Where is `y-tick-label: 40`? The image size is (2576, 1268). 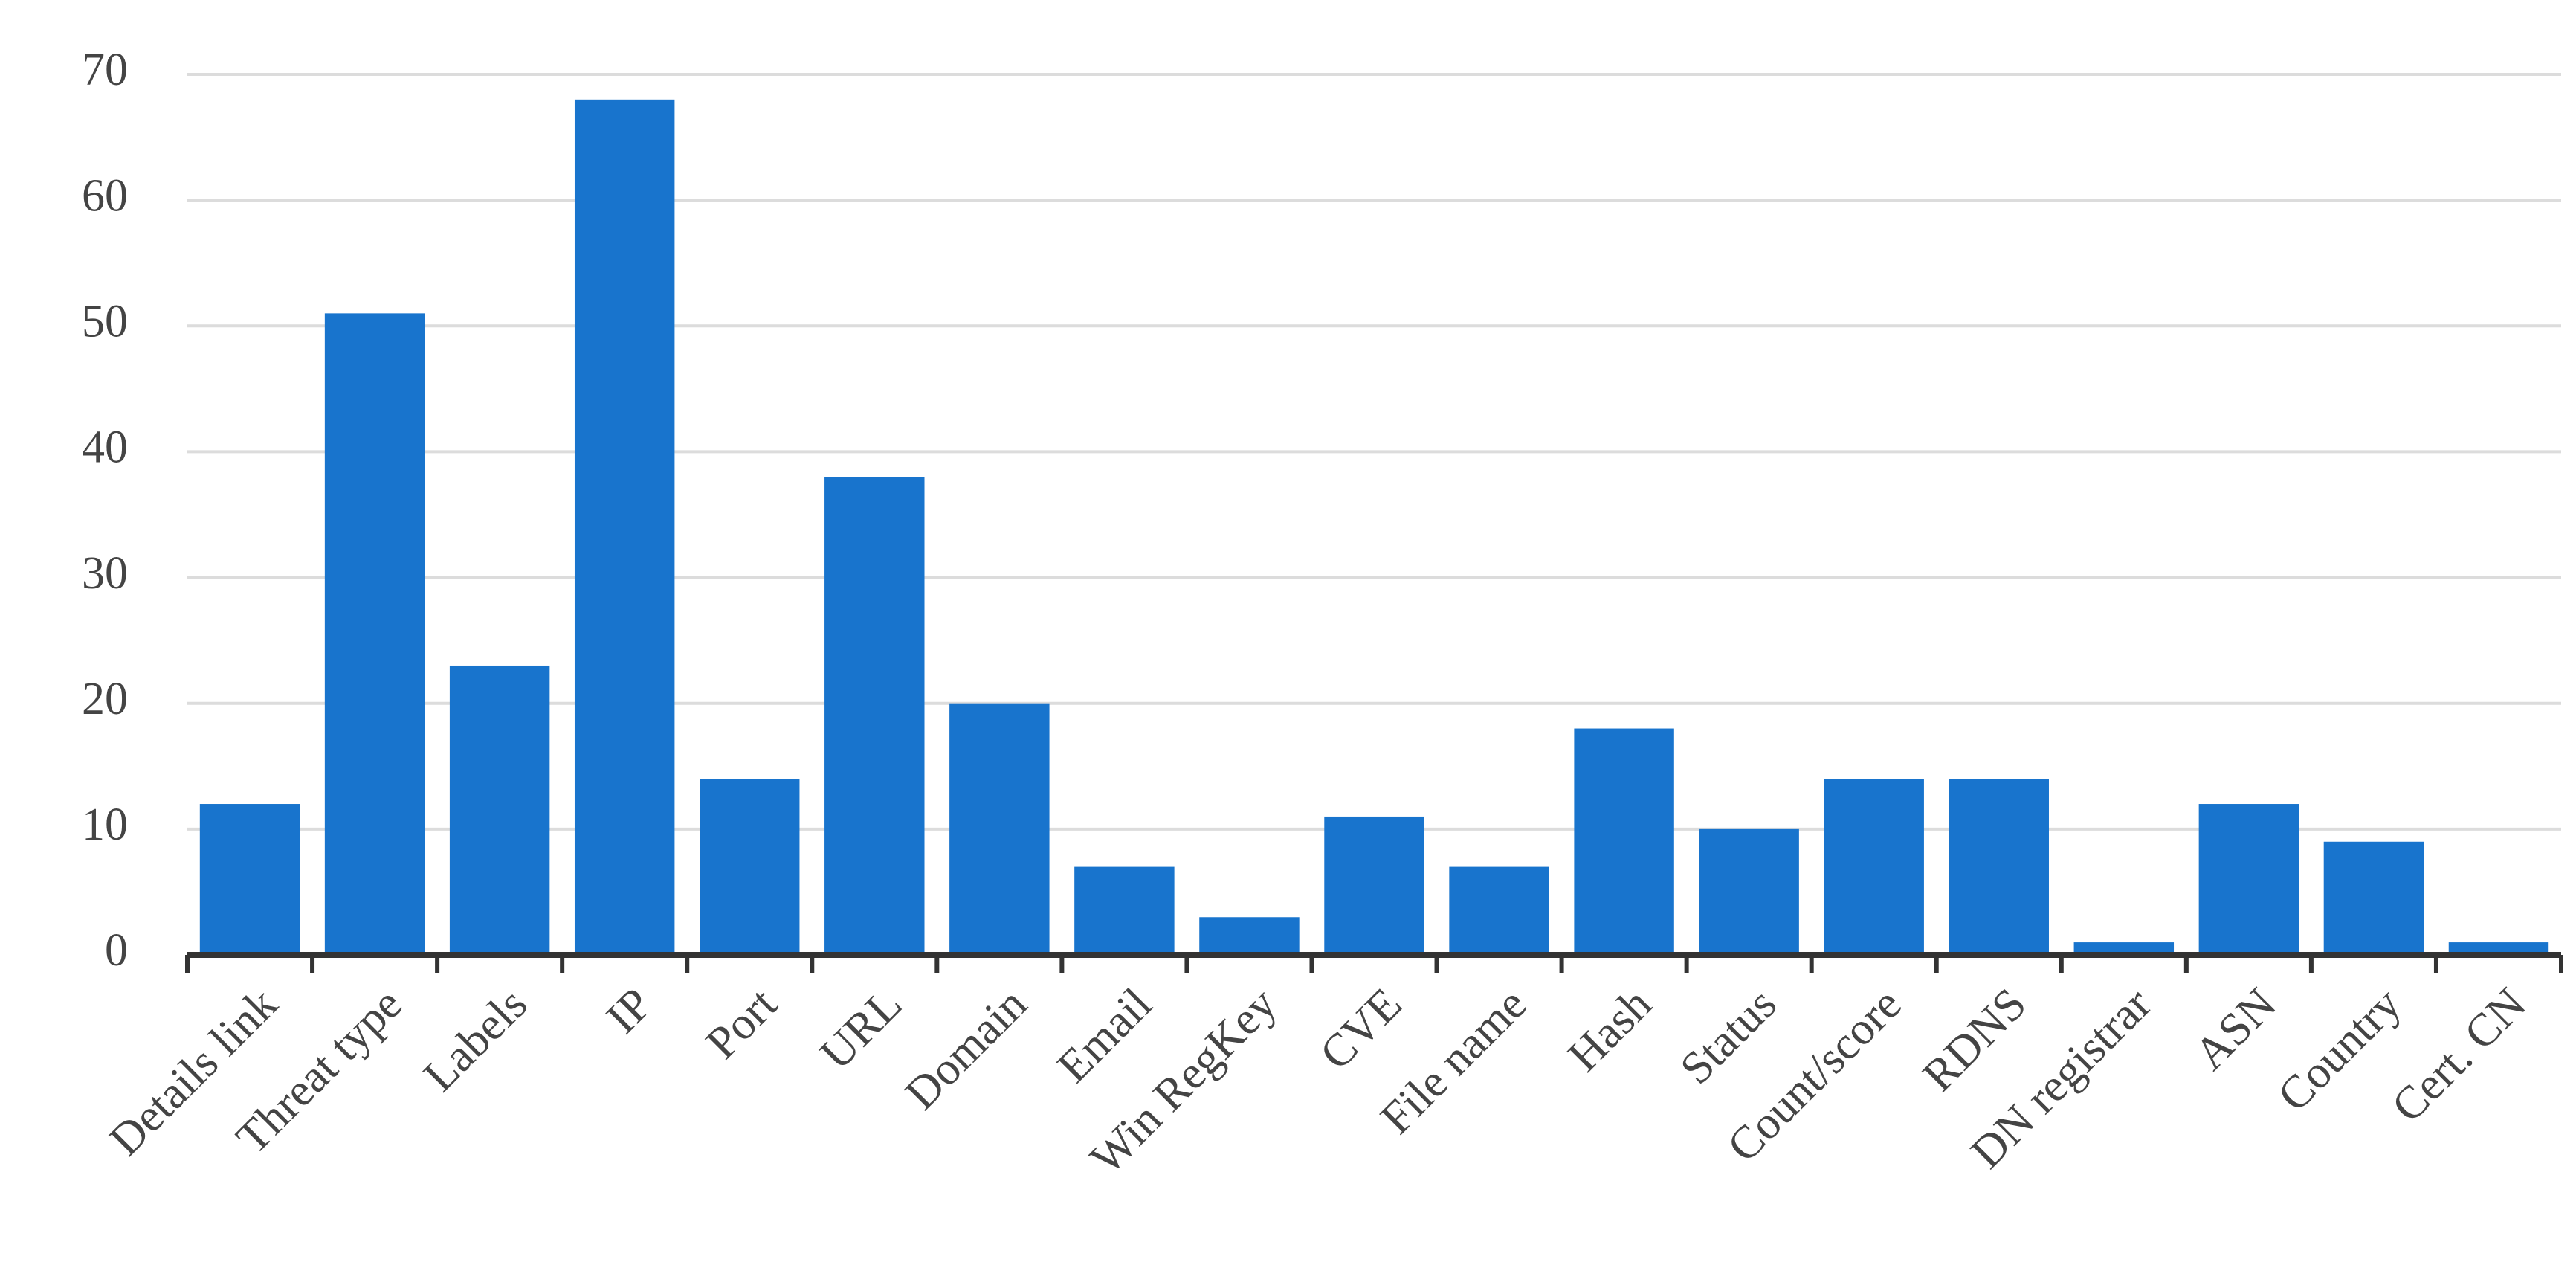
y-tick-label: 40 is located at coordinates (105, 447).